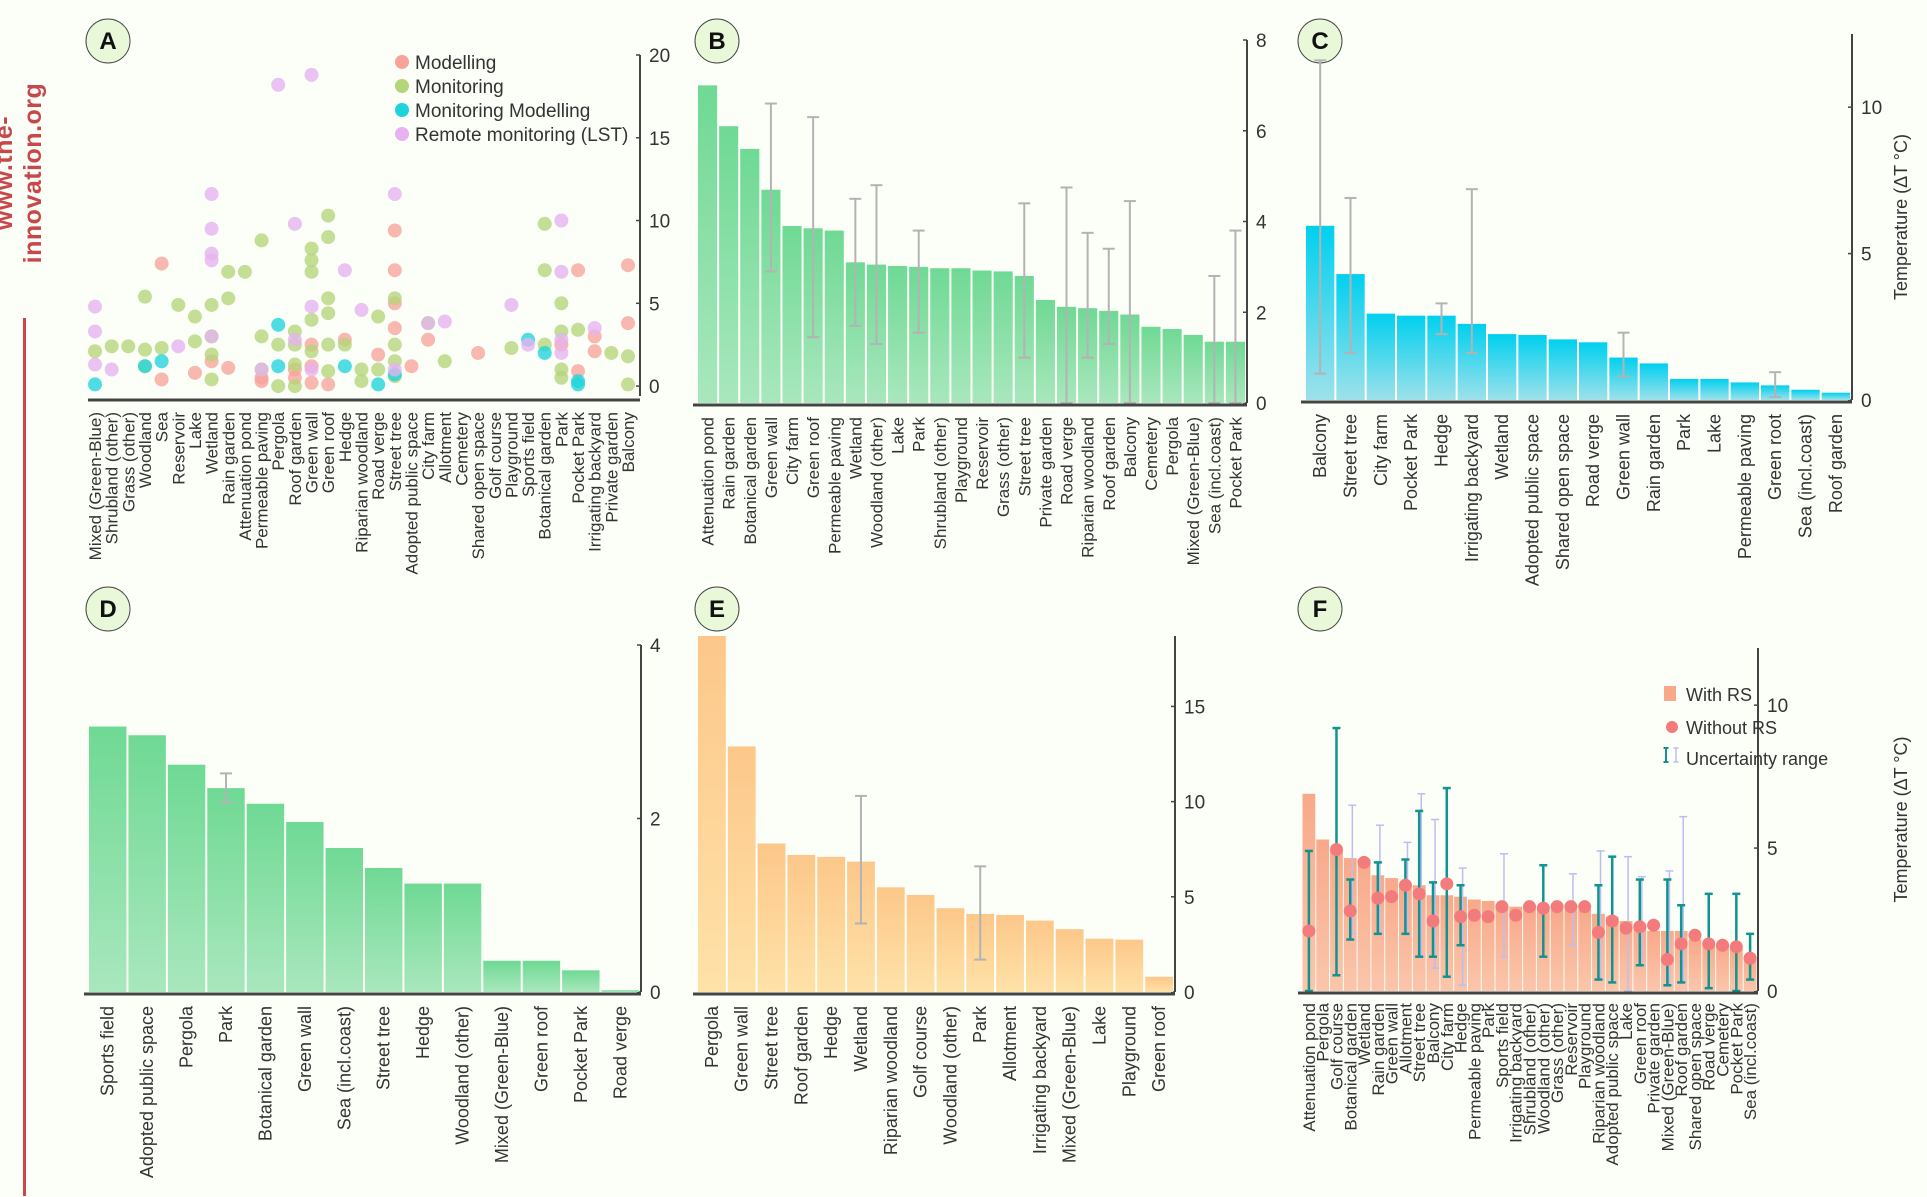 Image resolution: width=1927 pixels, height=1197 pixels. Describe the element at coordinates (1502, 907) in the screenshot. I see `point-without-rs-sports-field` at that location.